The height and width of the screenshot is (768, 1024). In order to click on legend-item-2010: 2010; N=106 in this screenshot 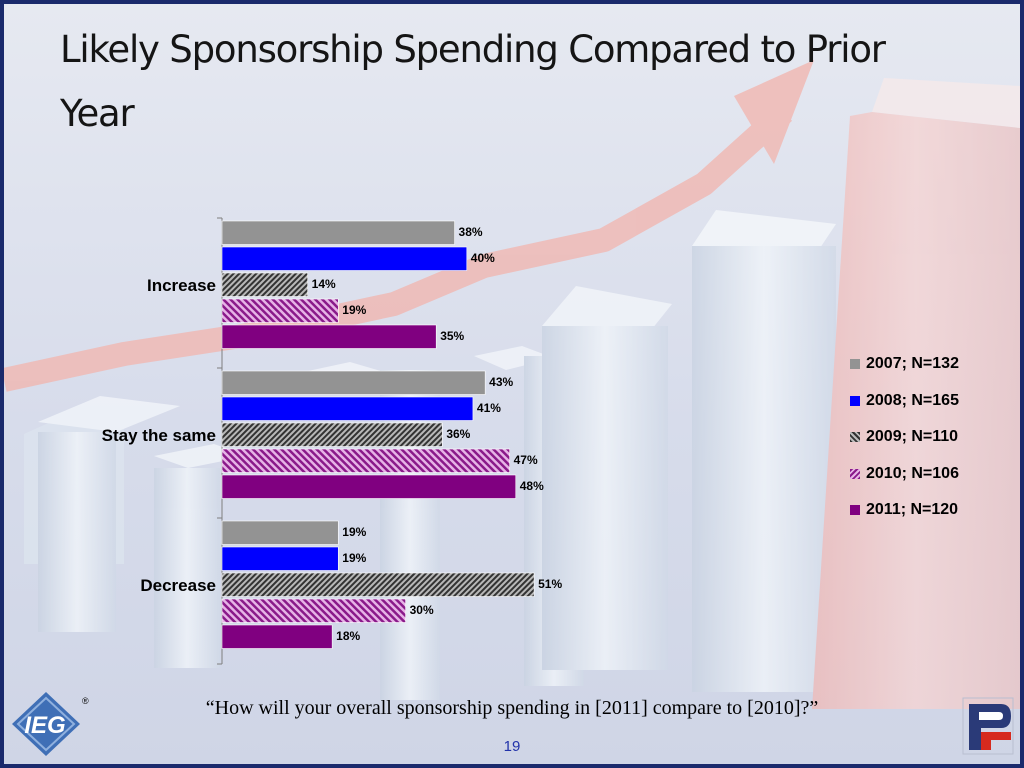, I will do `click(904, 474)`.